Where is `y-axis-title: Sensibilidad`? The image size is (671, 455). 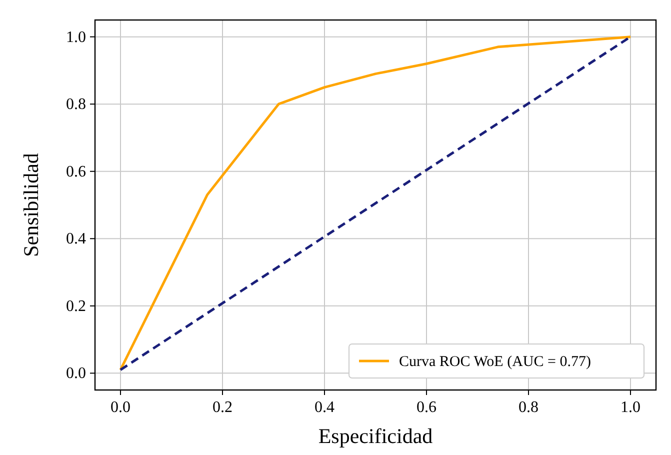
y-axis-title: Sensibilidad is located at coordinates (31, 204).